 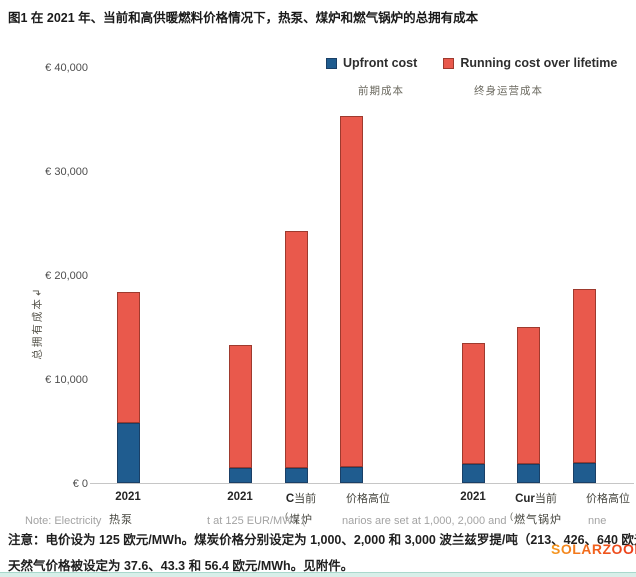 I want to click on legend-label-upfront: Upfront cost, so click(x=380, y=63).